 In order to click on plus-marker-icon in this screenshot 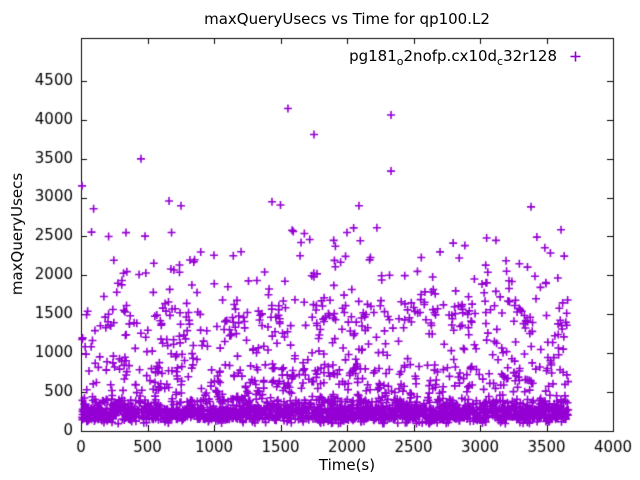, I will do `click(575, 56)`.